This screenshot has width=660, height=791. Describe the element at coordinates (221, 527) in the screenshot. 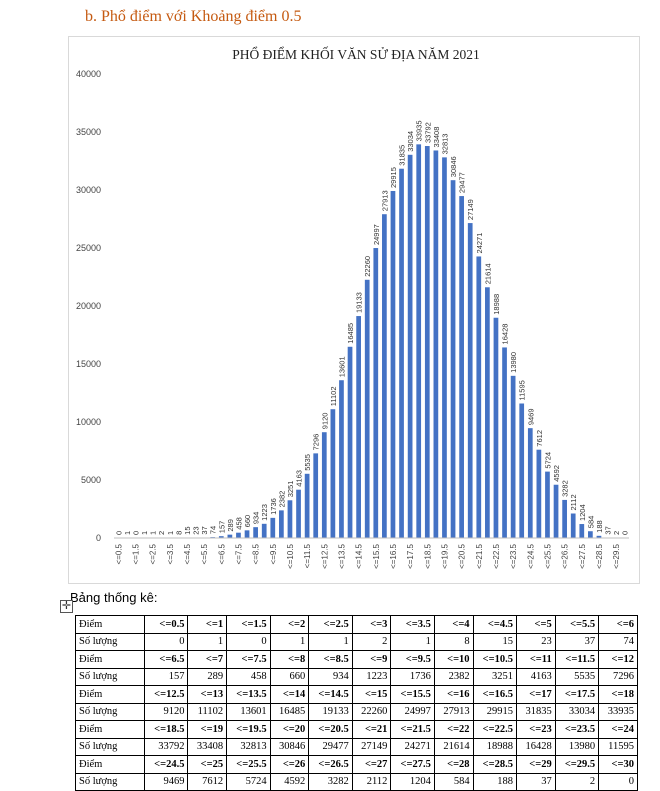

I see `data-label: 157` at that location.